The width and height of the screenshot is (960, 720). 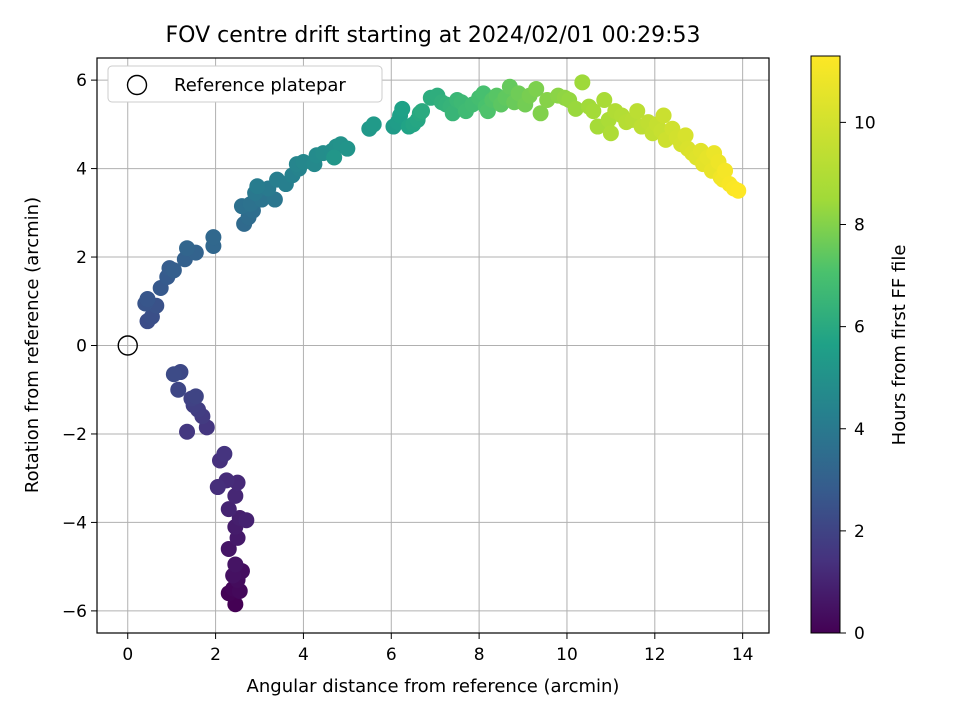 I want to click on x-tick-label: 0, so click(x=127, y=655).